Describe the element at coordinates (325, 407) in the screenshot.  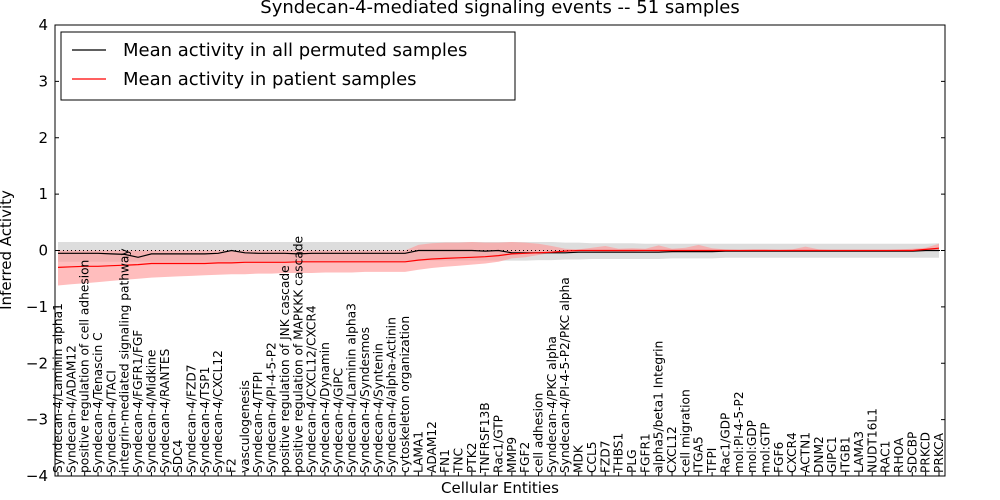
I see `x-category-label: Syndecan-4/Dynamin` at that location.